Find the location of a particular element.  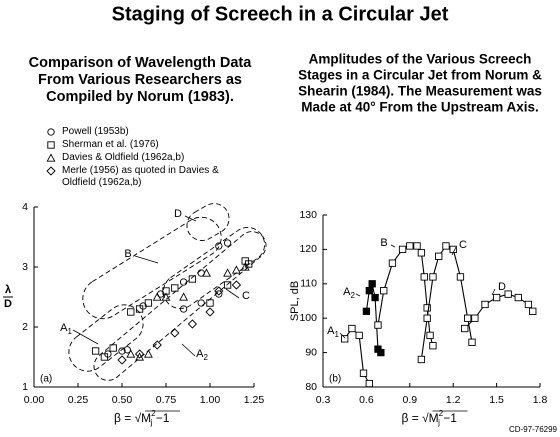

y-tick-label: 3 is located at coordinates (25, 267).